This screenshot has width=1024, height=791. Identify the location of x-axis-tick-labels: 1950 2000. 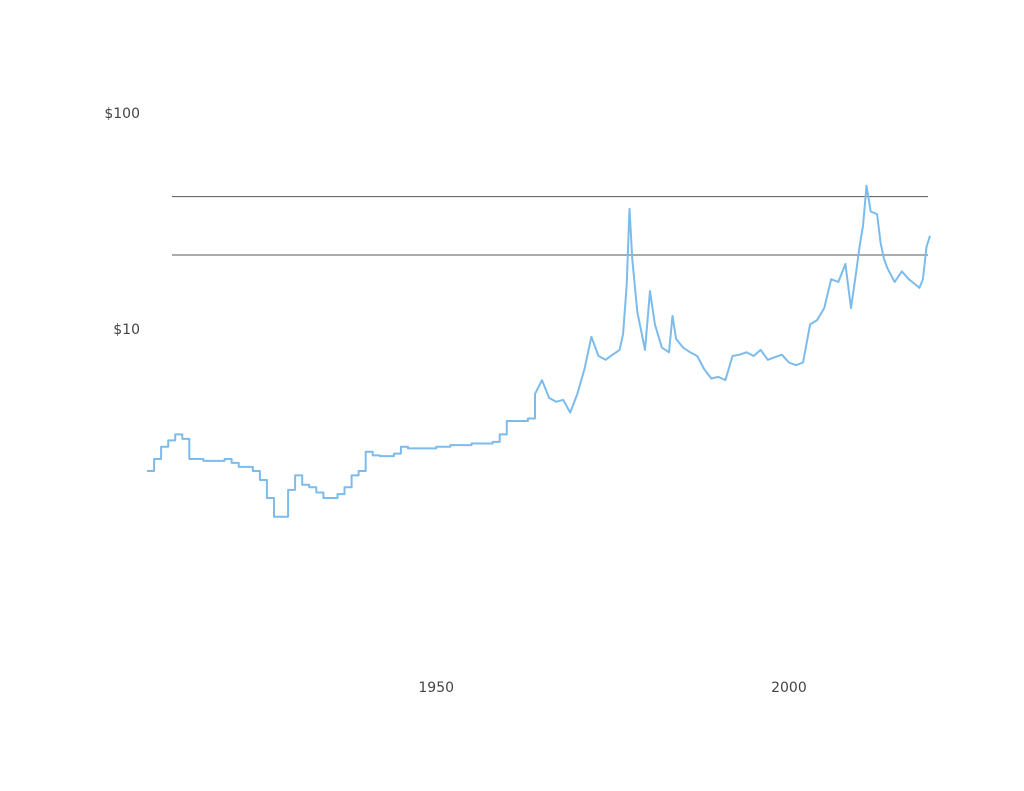
(612, 688).